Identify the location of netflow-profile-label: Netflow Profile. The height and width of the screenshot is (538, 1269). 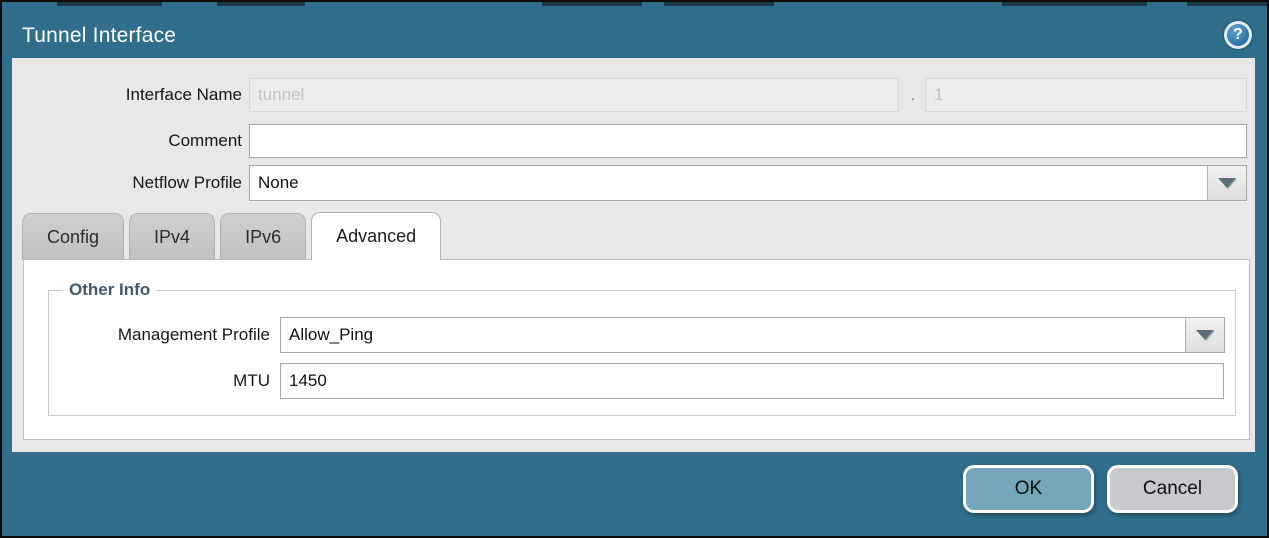
(187, 182).